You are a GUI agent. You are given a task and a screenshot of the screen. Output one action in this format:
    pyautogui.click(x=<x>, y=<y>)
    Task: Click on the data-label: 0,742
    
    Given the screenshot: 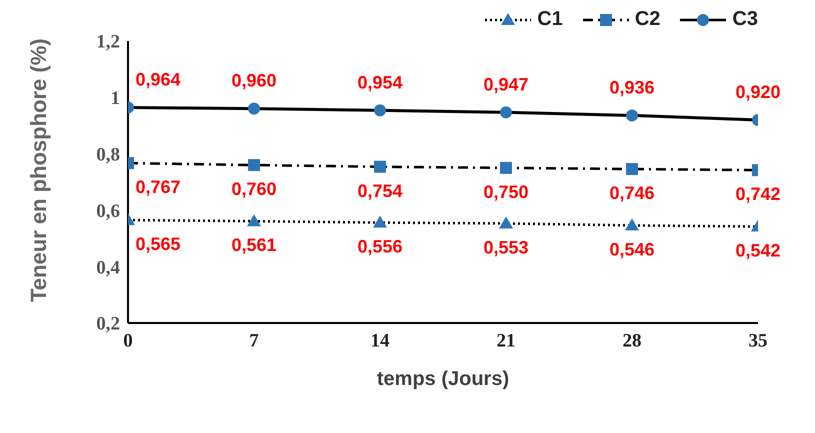 What is the action you would take?
    pyautogui.click(x=758, y=194)
    